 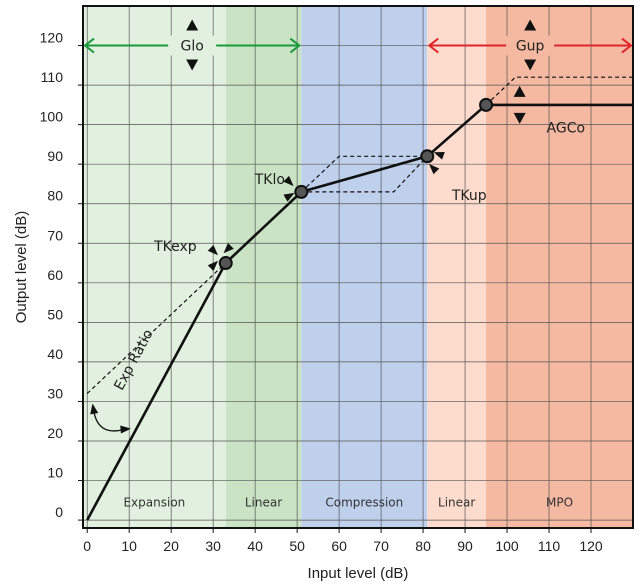 What do you see at coordinates (358, 45) in the screenshot?
I see `gain-ranges: Glo Gup` at bounding box center [358, 45].